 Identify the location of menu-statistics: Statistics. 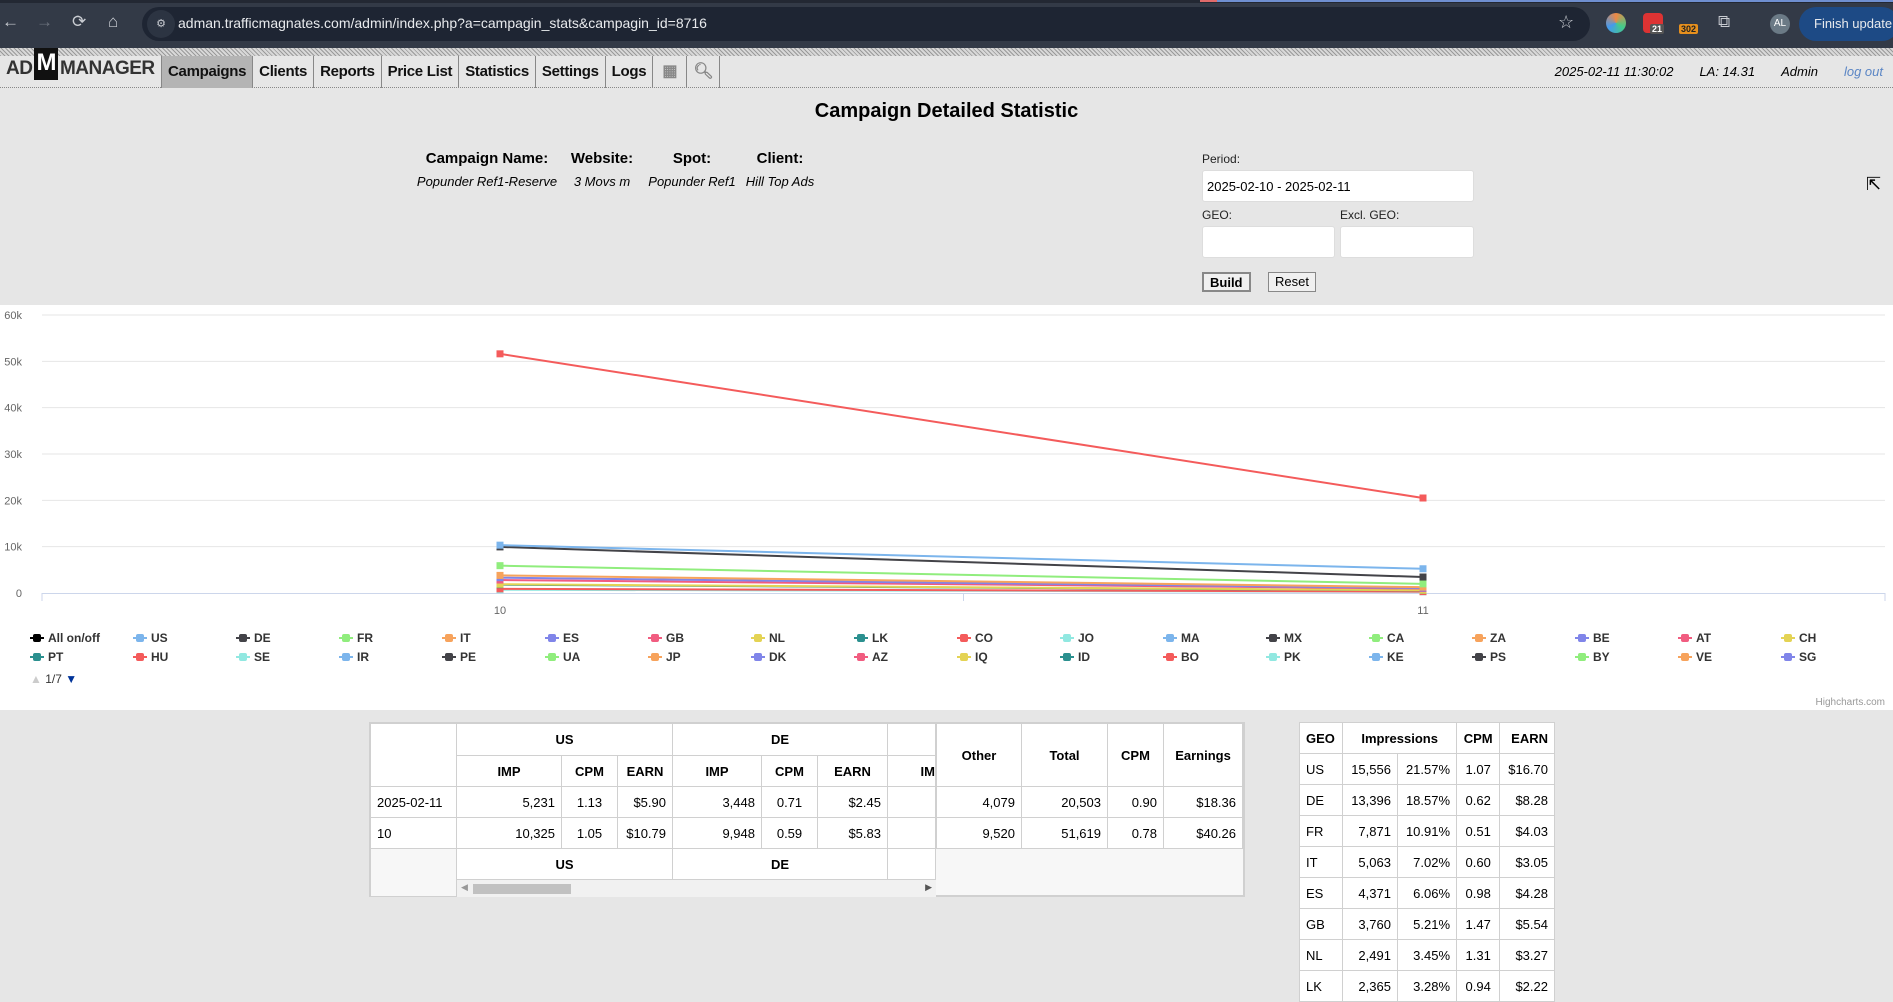
(496, 72).